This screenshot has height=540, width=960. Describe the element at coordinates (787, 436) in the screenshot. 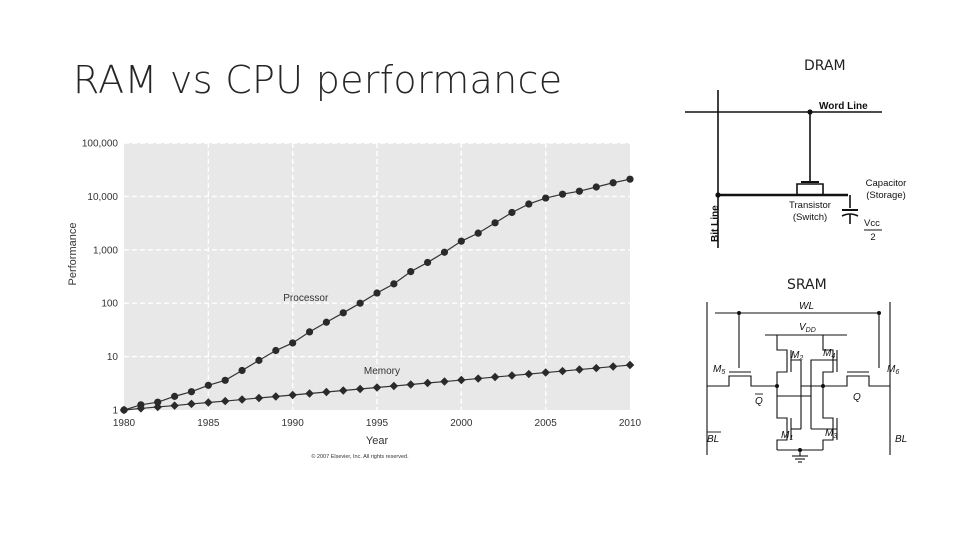

I see `m1-label: M1` at that location.